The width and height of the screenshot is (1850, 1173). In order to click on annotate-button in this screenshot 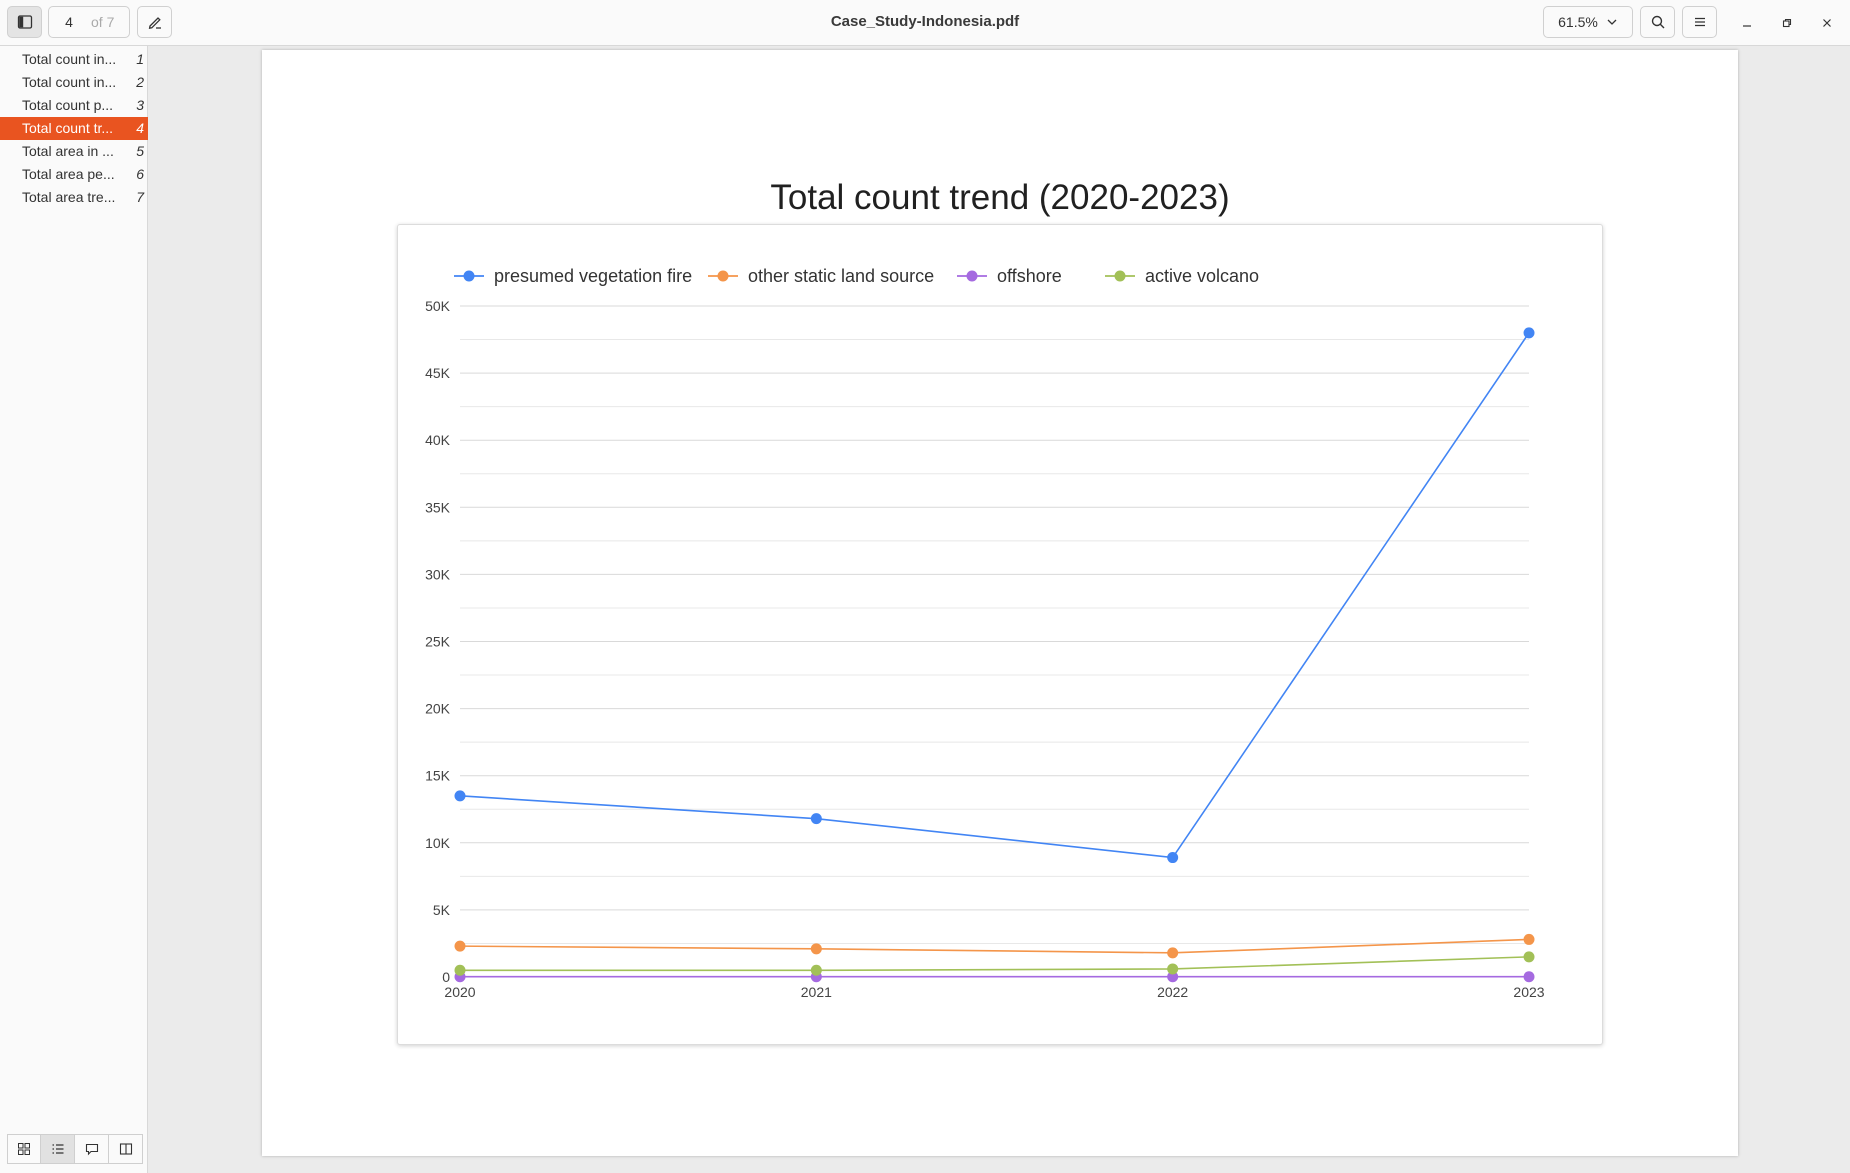, I will do `click(154, 22)`.